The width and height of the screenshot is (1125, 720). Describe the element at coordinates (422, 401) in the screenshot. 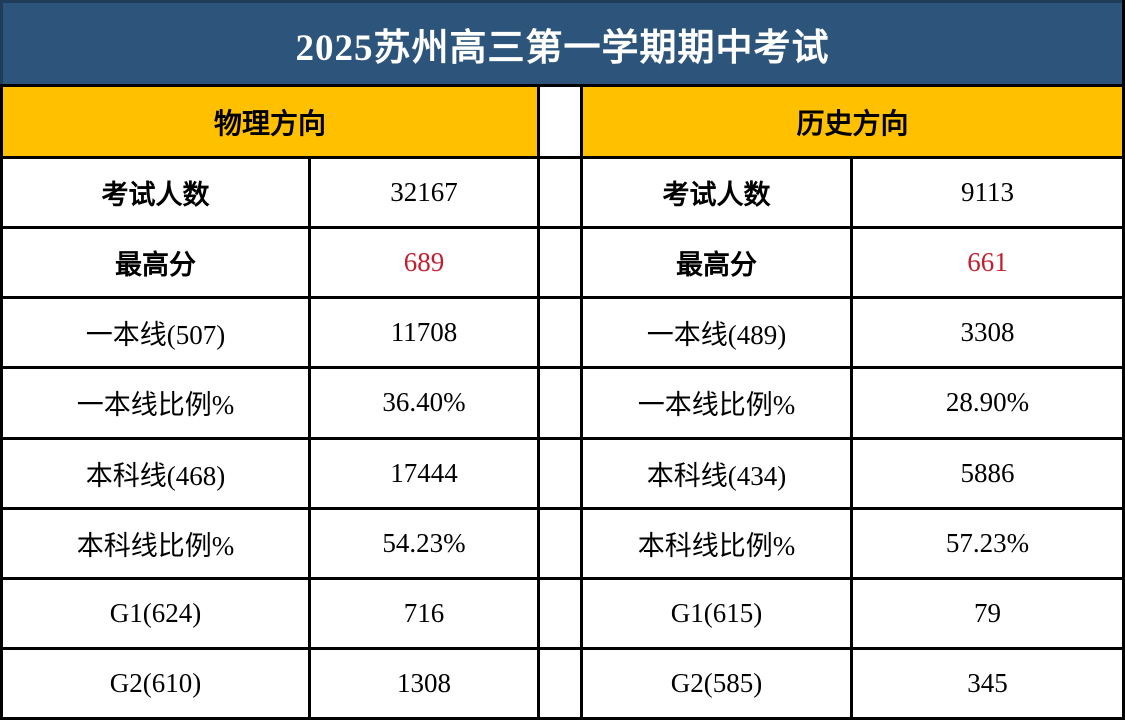

I see `physics-row-value: 36.40%` at that location.